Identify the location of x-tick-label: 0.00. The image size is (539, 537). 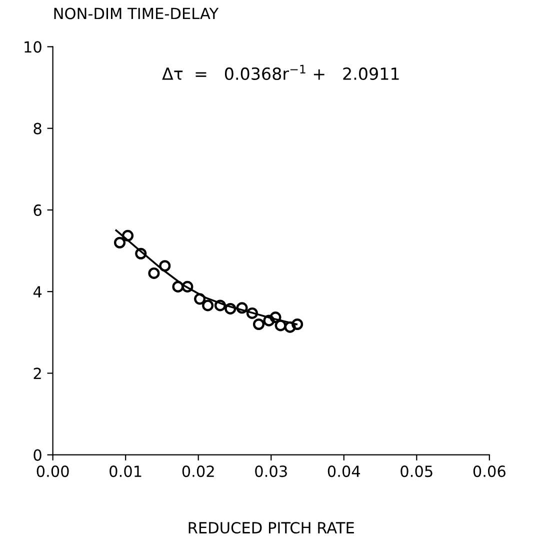
(52, 472).